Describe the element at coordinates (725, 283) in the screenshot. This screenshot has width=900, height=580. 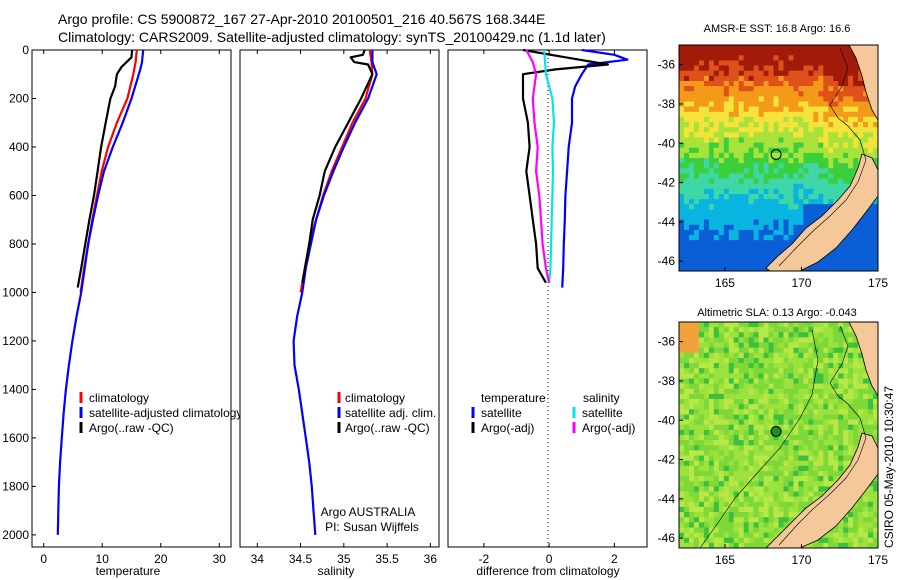
I see `map-x-tick-label: 165` at that location.